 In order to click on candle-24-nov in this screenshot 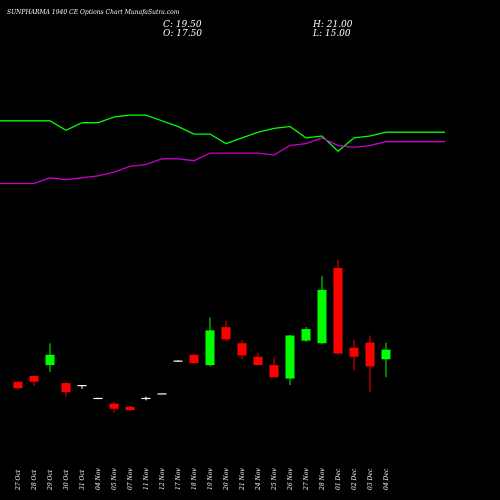, I will do `click(258, 359)`.